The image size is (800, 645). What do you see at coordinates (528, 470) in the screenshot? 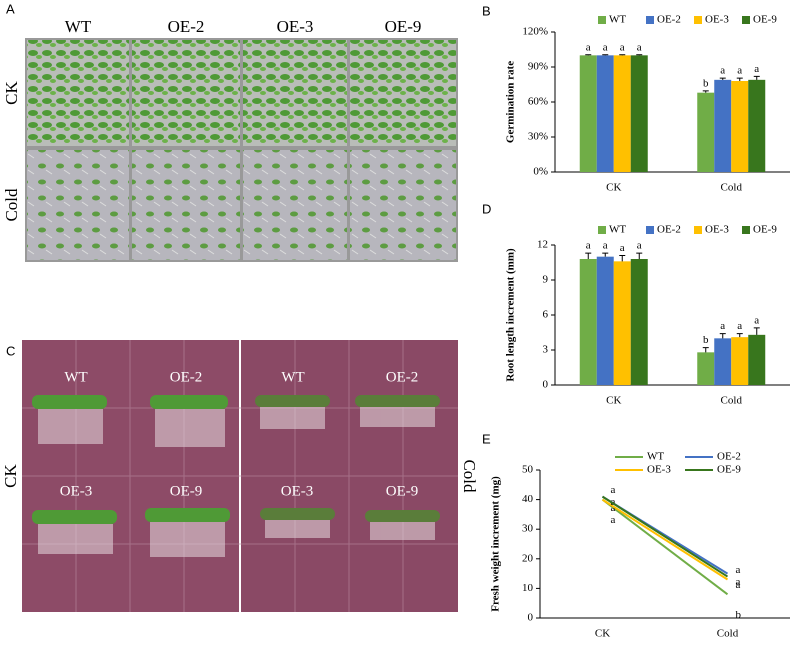
I see `y-tick-label: 50` at bounding box center [528, 470].